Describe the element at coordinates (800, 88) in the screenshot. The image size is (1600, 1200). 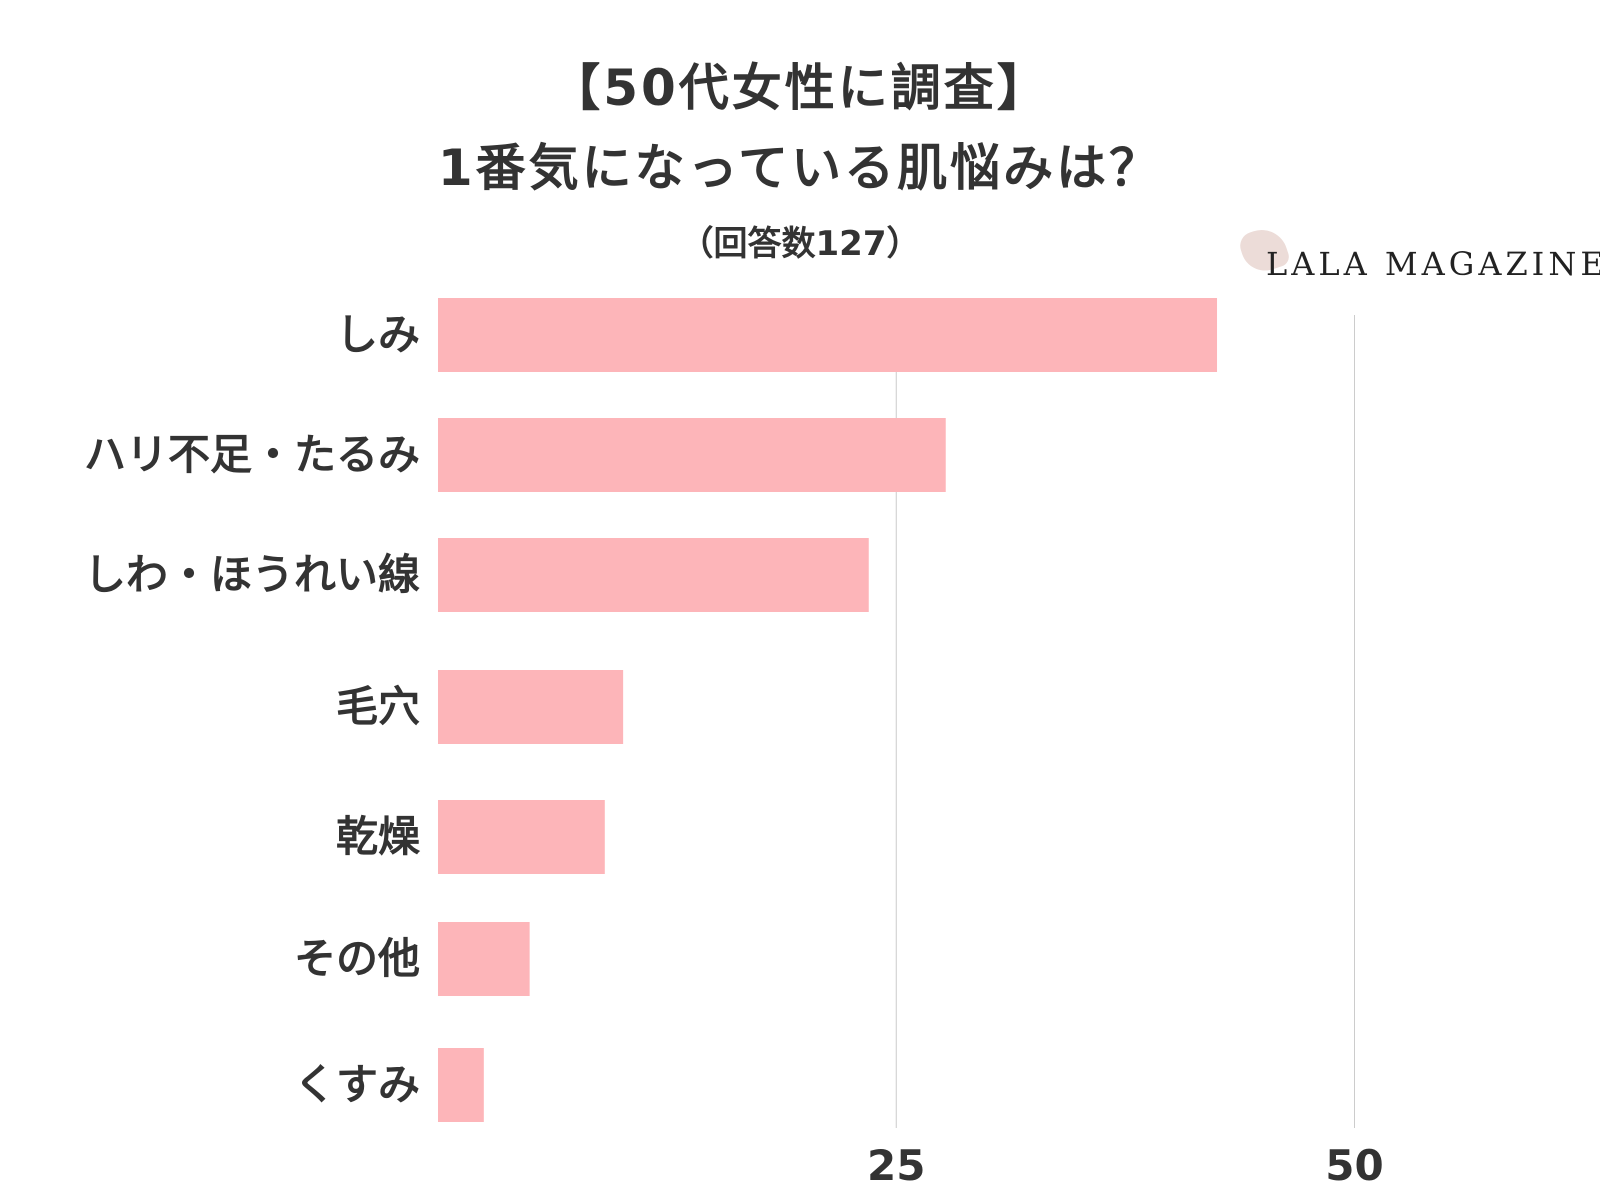
I see `chart-title-line-1: 【50代女性に調査】` at that location.